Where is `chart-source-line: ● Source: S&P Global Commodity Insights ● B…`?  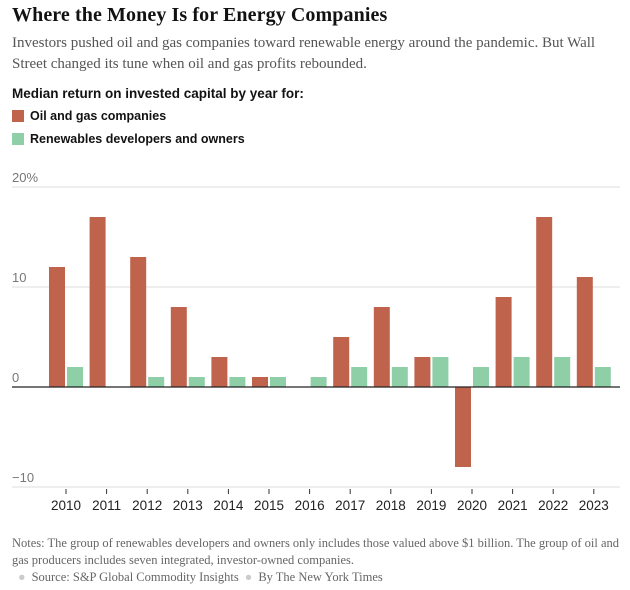
chart-source-line: ● Source: S&P Global Commodity Insights ● B… is located at coordinates (197, 577).